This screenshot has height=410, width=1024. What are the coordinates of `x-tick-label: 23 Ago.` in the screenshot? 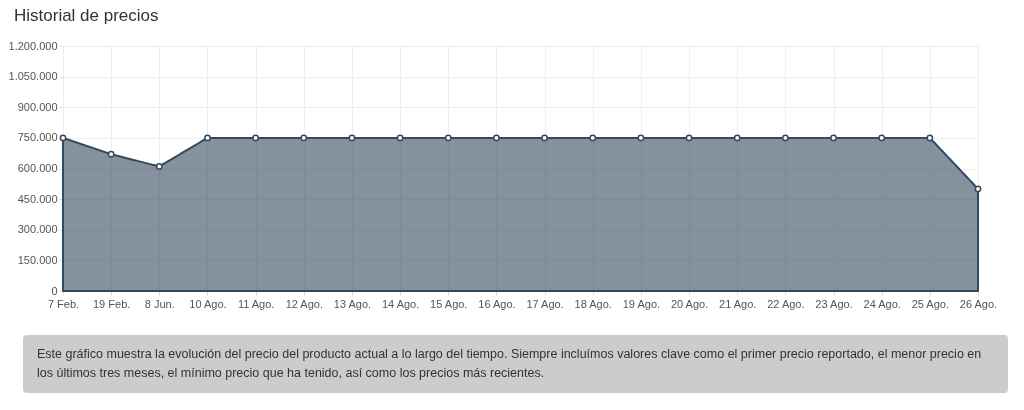 It's located at (834, 303).